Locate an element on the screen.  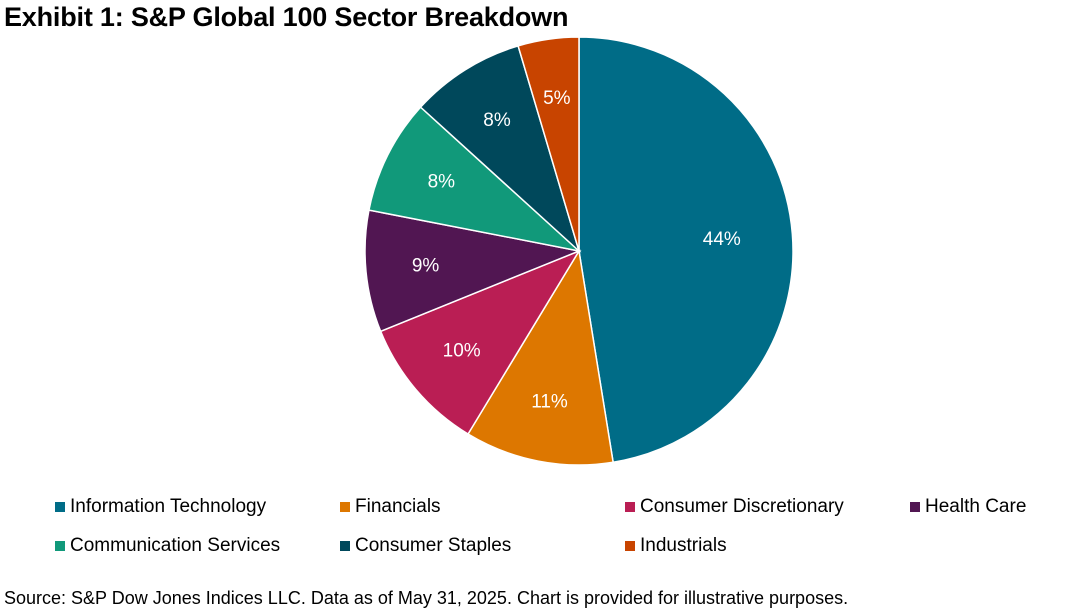
slice-label: 5% is located at coordinates (557, 98).